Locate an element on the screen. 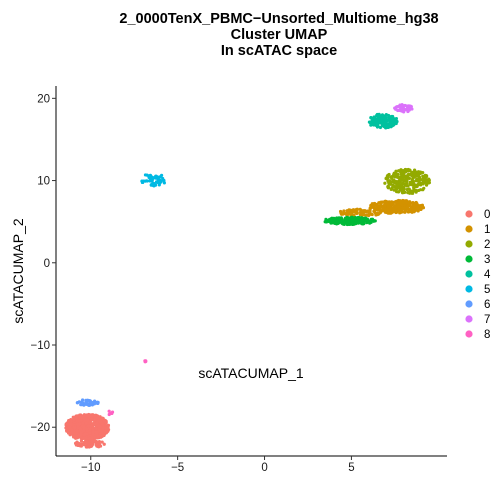 The image size is (504, 504). x-tick-label: 5 is located at coordinates (351, 468).